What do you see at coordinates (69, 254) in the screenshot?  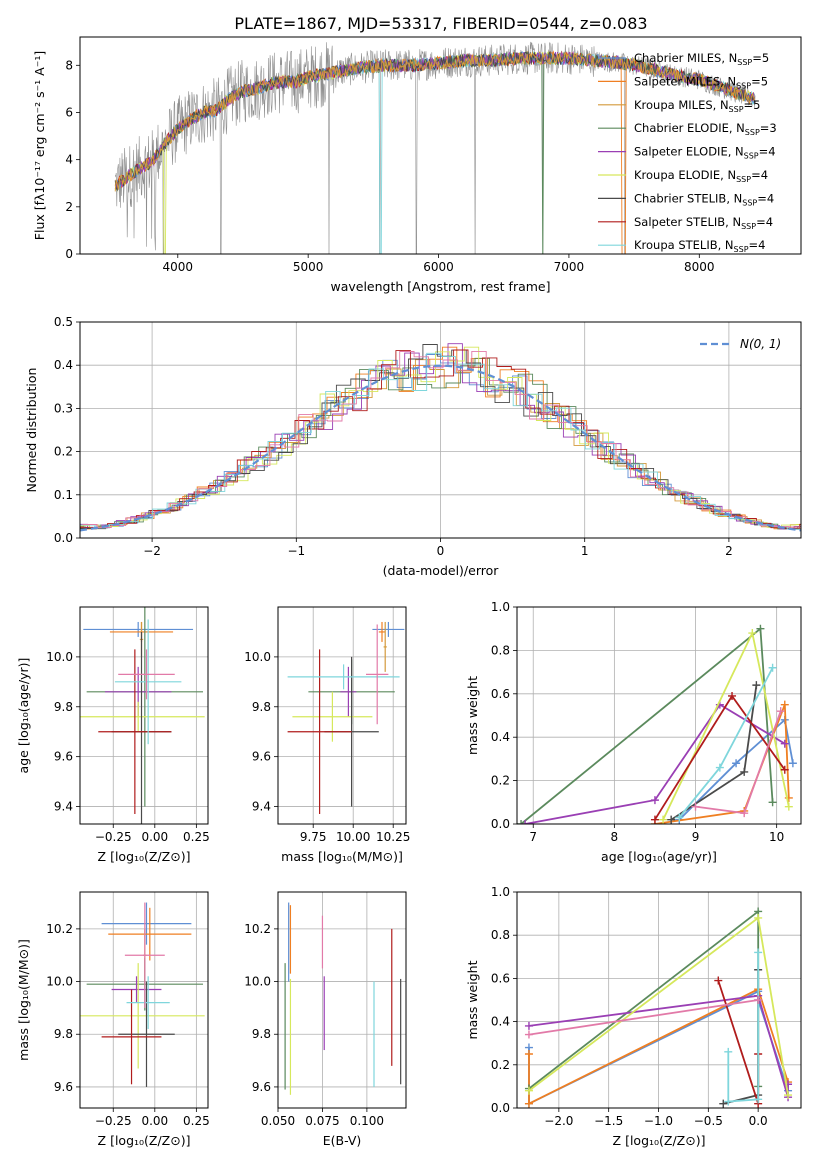 I see `y-tick-label: 0` at bounding box center [69, 254].